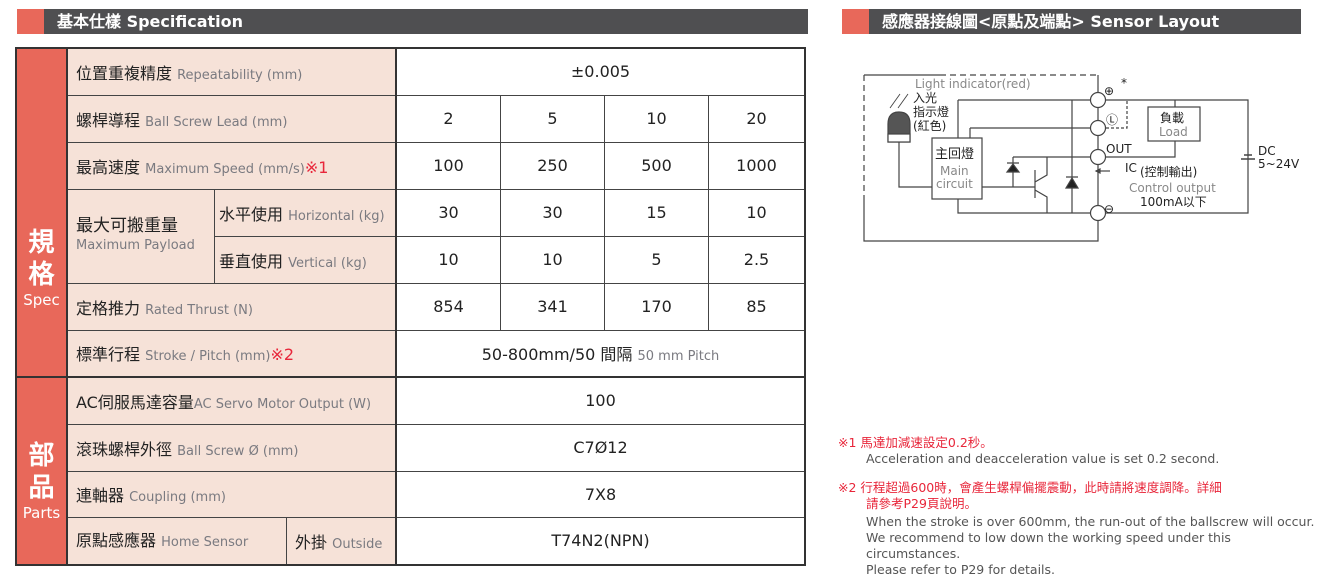 This screenshot has width=1318, height=578. What do you see at coordinates (1248, 157) in the screenshot?
I see `battery-icon` at bounding box center [1248, 157].